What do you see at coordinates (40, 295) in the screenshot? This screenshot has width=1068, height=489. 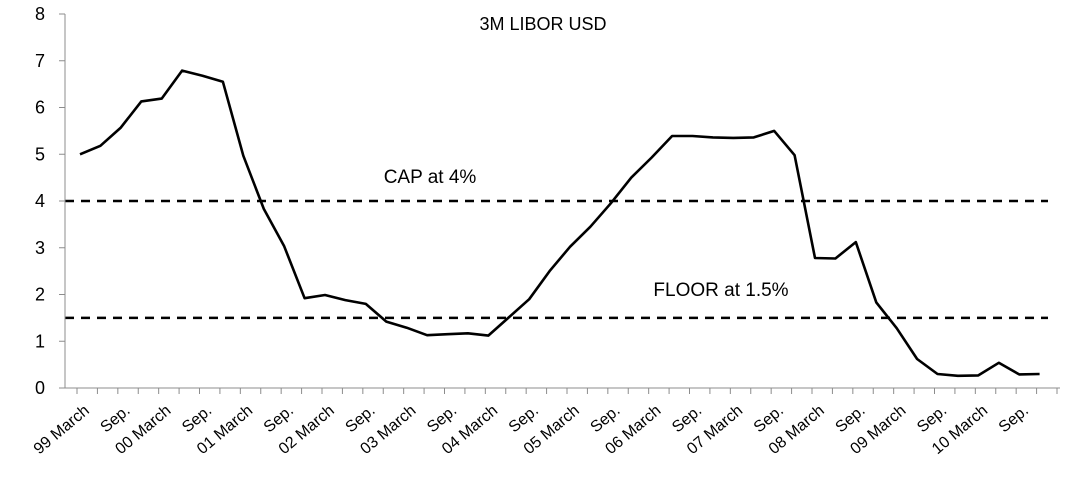 I see `y-tick-label: 2` at bounding box center [40, 295].